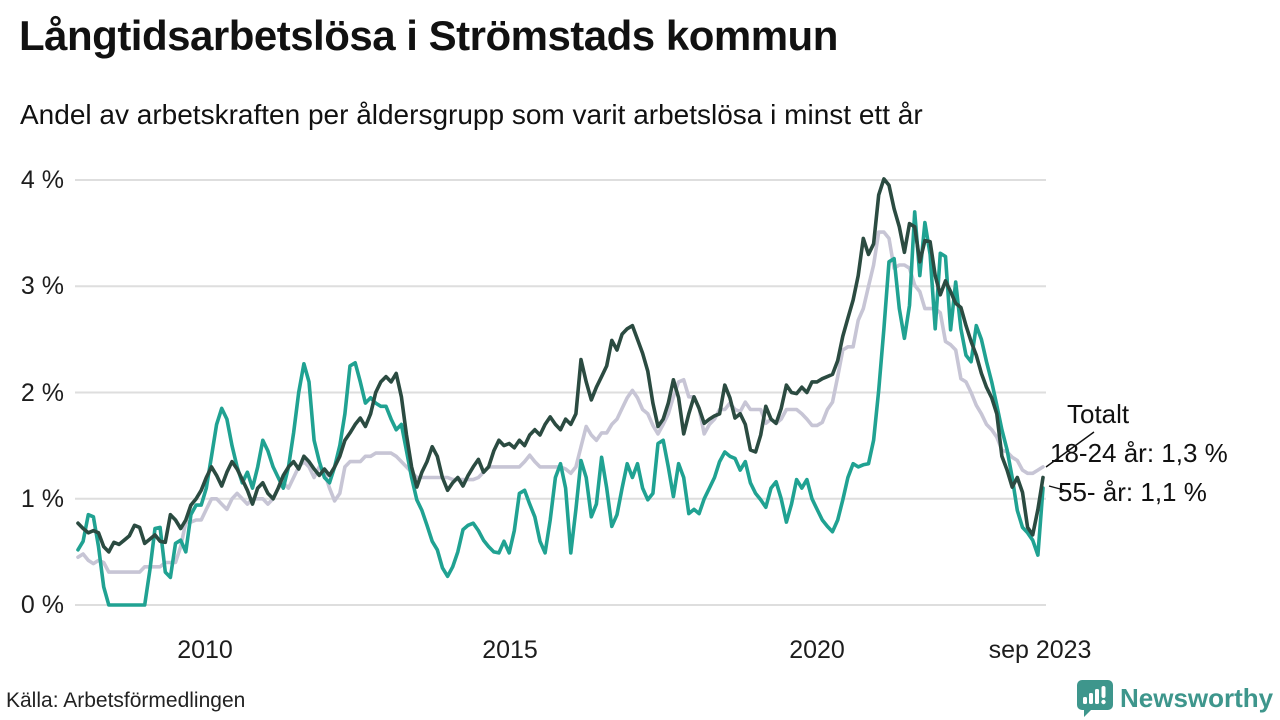  Describe the element at coordinates (205, 650) in the screenshot. I see `x-axis-tick-2010: 2010` at that location.